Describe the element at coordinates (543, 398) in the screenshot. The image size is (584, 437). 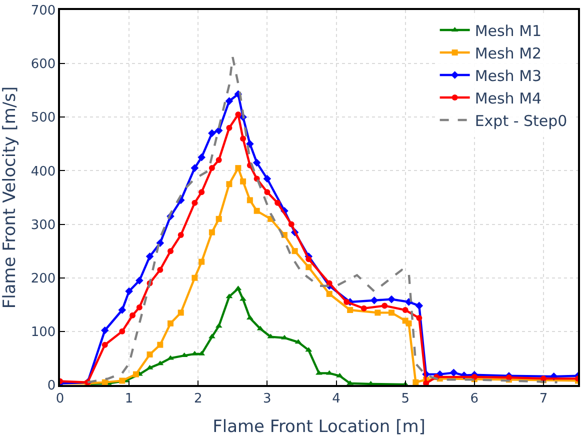
I see `x-tick-label: 7` at that location.